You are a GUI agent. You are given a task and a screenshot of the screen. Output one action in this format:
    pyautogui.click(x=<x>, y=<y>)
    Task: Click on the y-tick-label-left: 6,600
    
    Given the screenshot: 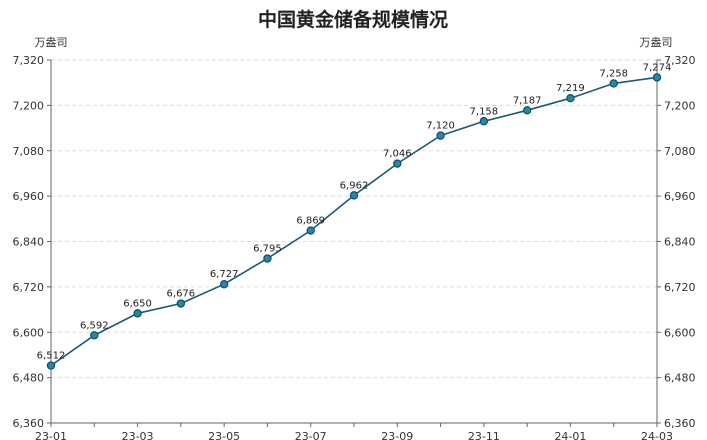 What is the action you would take?
    pyautogui.click(x=29, y=332)
    